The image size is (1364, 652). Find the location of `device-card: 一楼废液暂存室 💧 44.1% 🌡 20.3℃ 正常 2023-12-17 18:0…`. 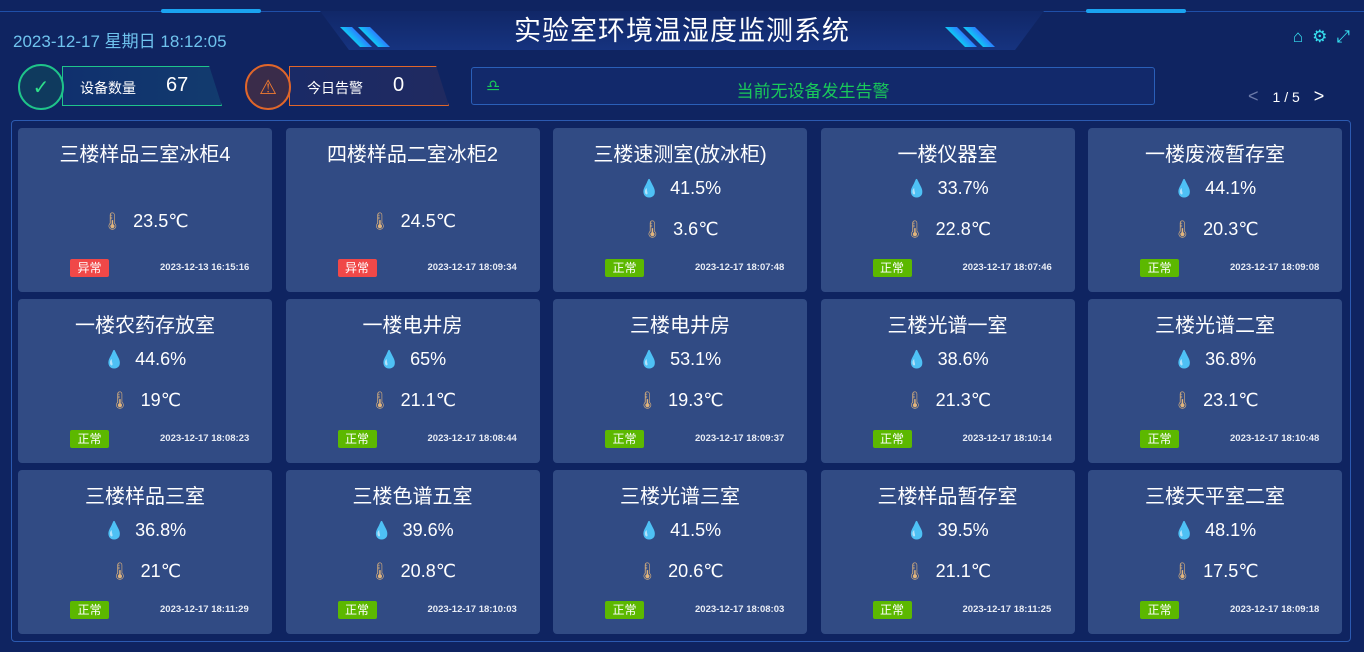

device-card: 一楼废液暂存室 💧 44.1% 🌡 20.3℃ 正常 2023-12-17 18:0… is located at coordinates (1215, 210).